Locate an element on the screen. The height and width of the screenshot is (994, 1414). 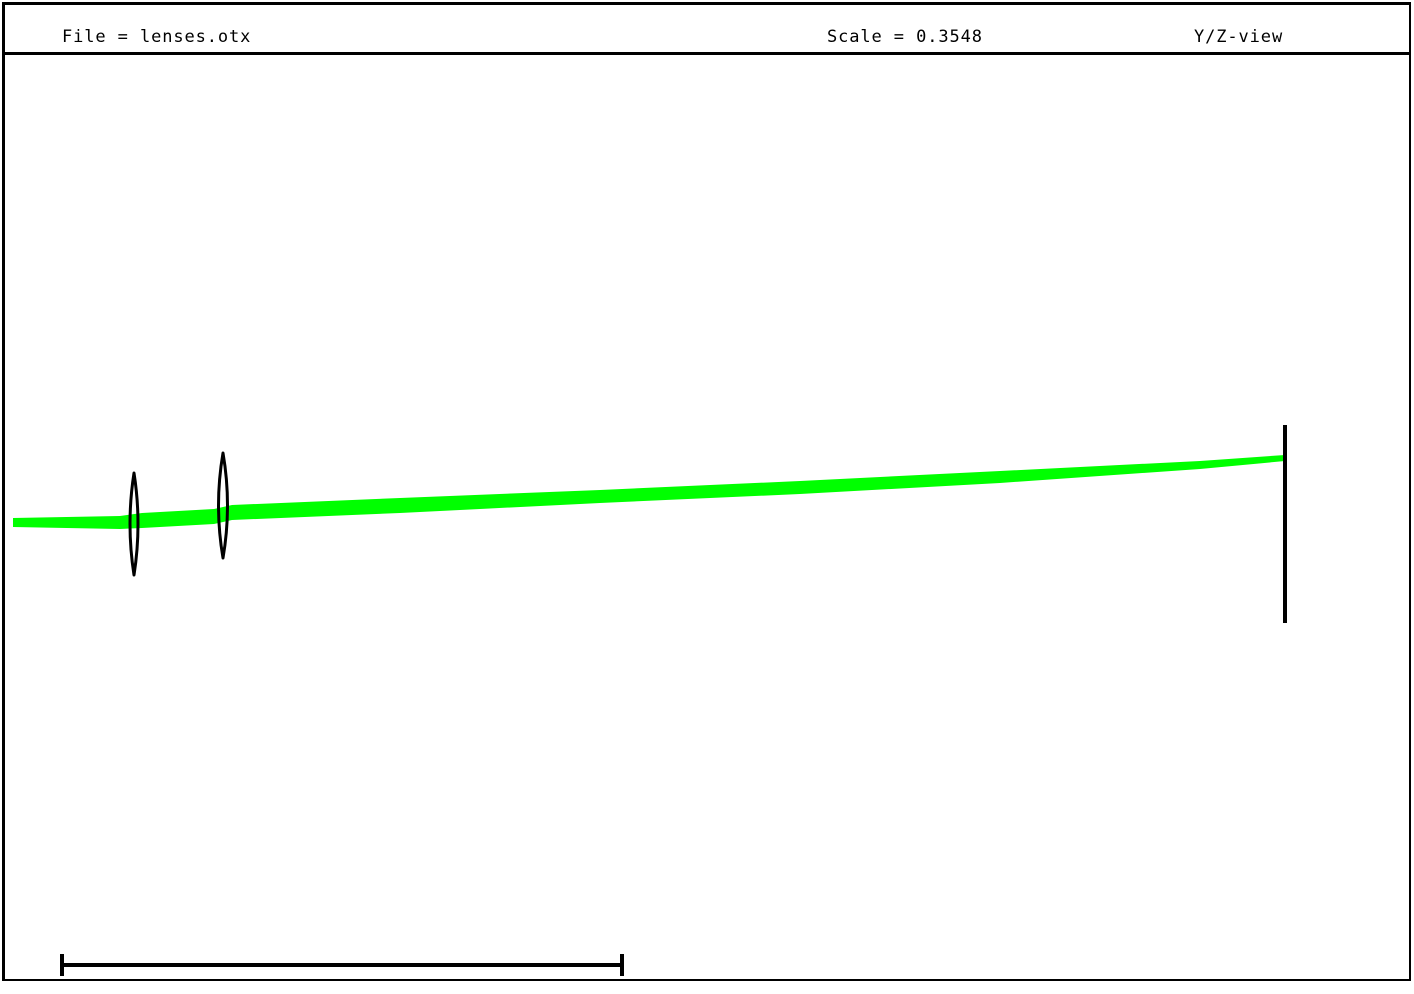
header-divider is located at coordinates (706, 53).